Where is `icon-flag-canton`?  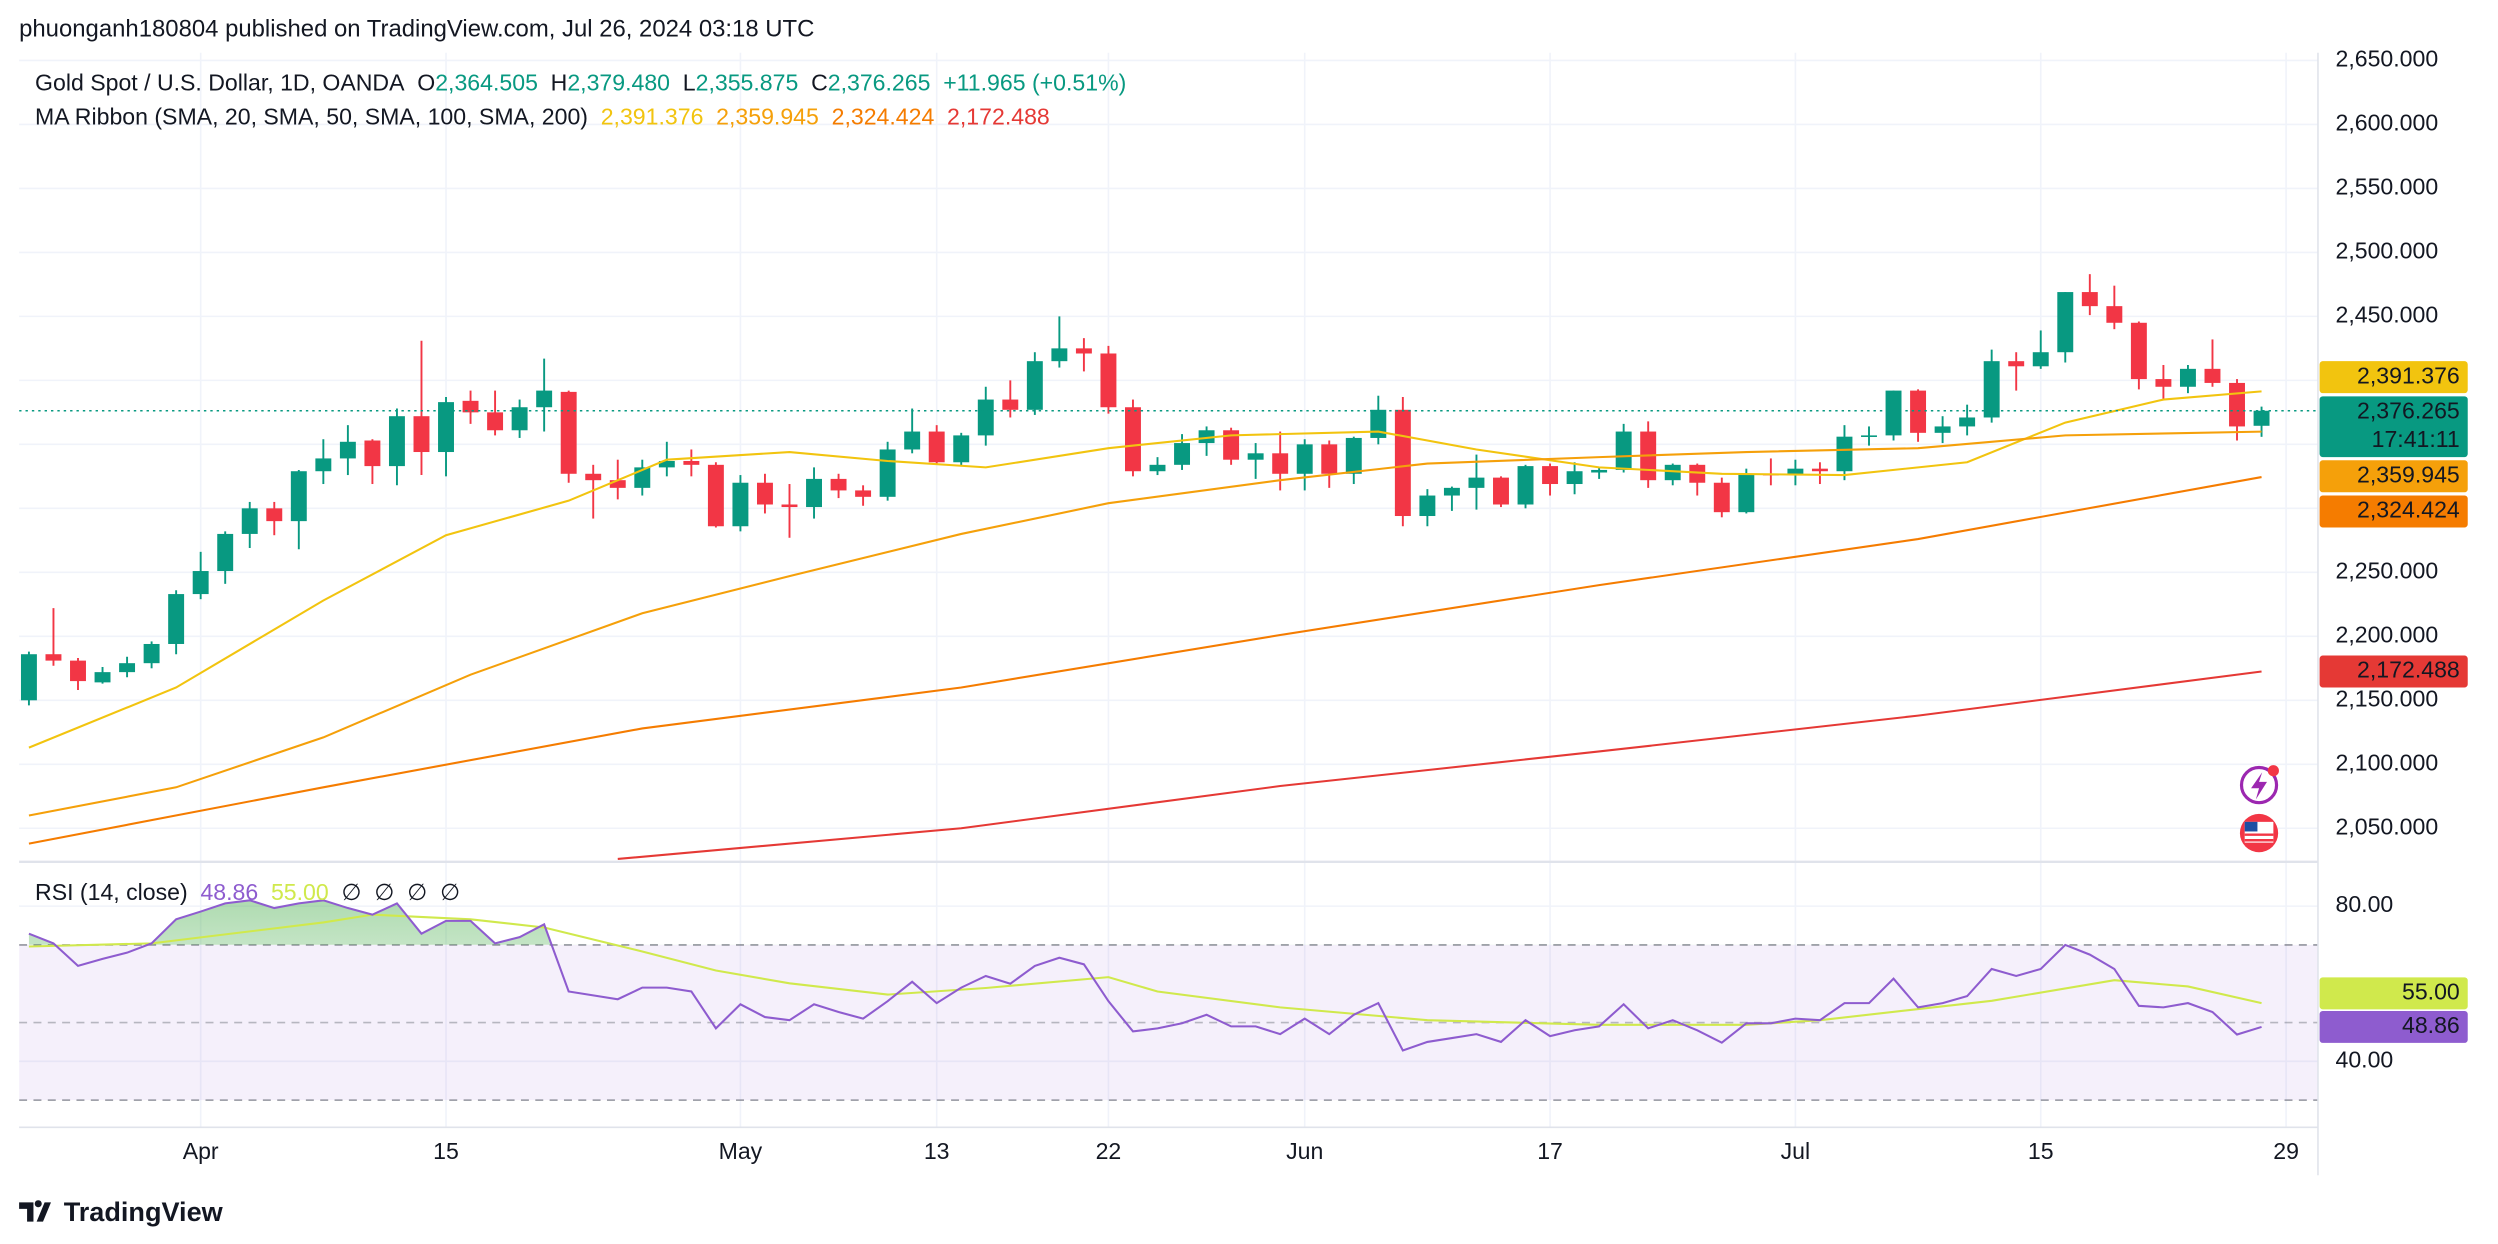 icon-flag-canton is located at coordinates (2251, 826).